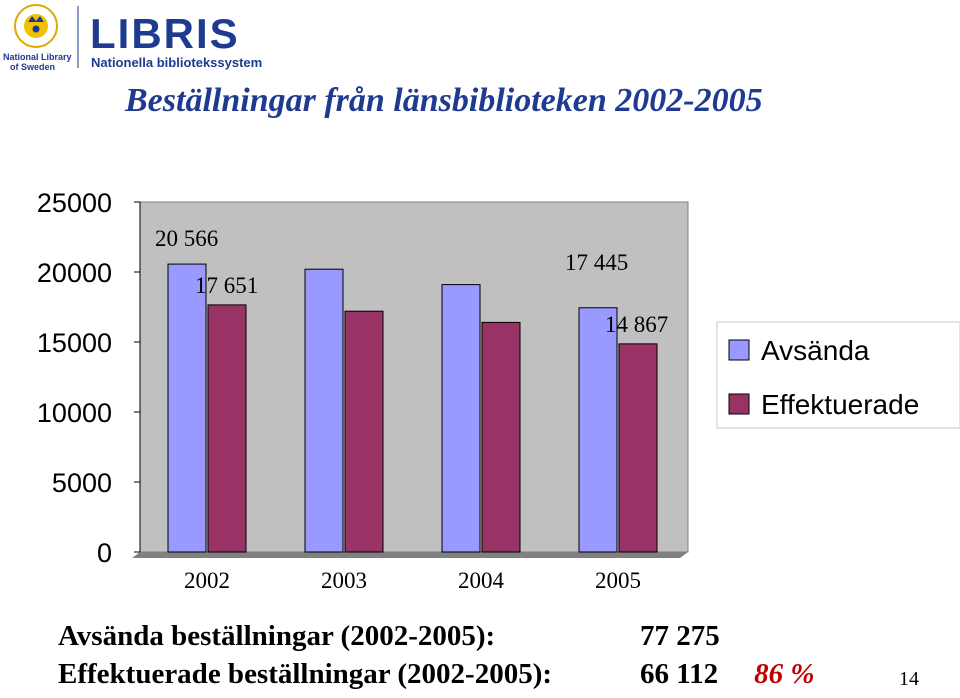  I want to click on bar-avsända-2003, so click(324, 410).